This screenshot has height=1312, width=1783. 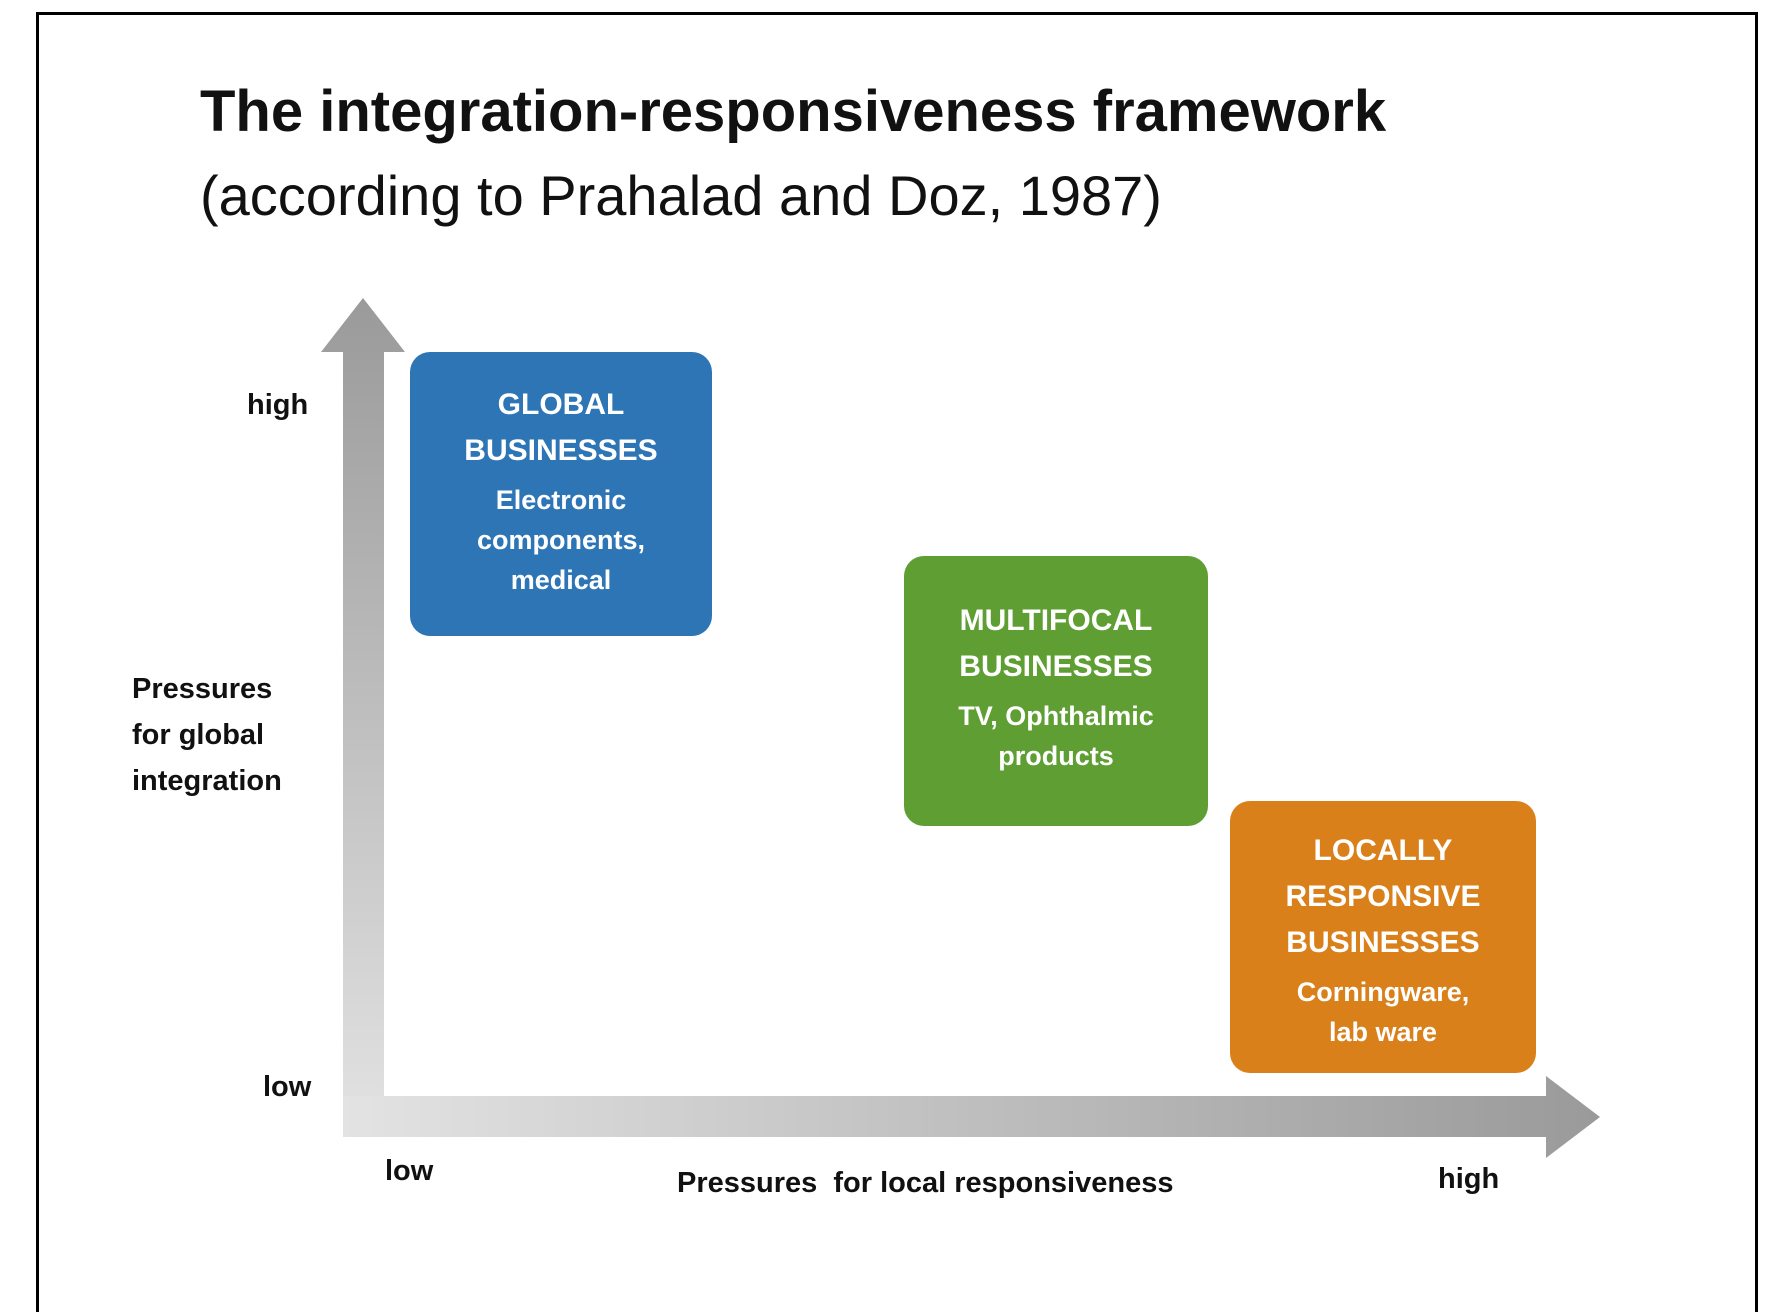 What do you see at coordinates (278, 405) in the screenshot?
I see `y-axis-high-label: high` at bounding box center [278, 405].